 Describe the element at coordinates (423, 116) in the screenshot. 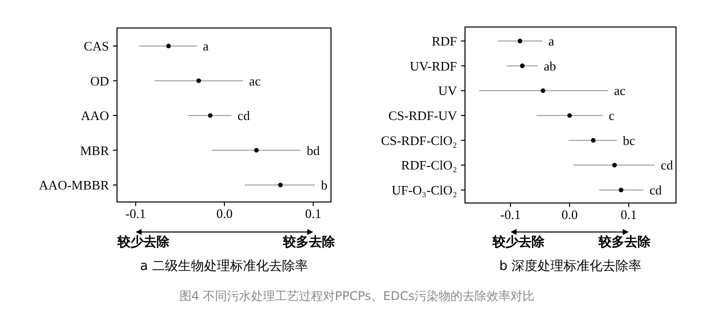

I see `y-tick-label: CS-RDF-UV` at that location.